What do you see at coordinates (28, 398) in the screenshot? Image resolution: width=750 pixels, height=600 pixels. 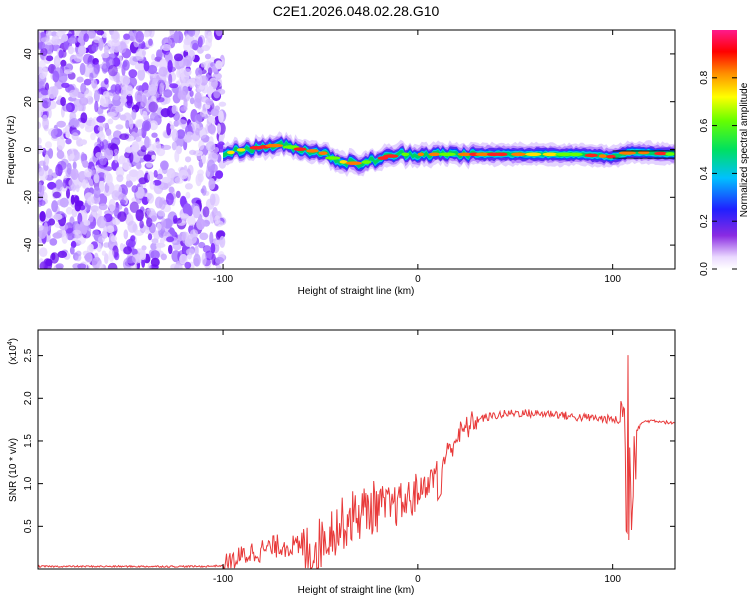 I see `snr-y-tick-label: 2.0` at bounding box center [28, 398].